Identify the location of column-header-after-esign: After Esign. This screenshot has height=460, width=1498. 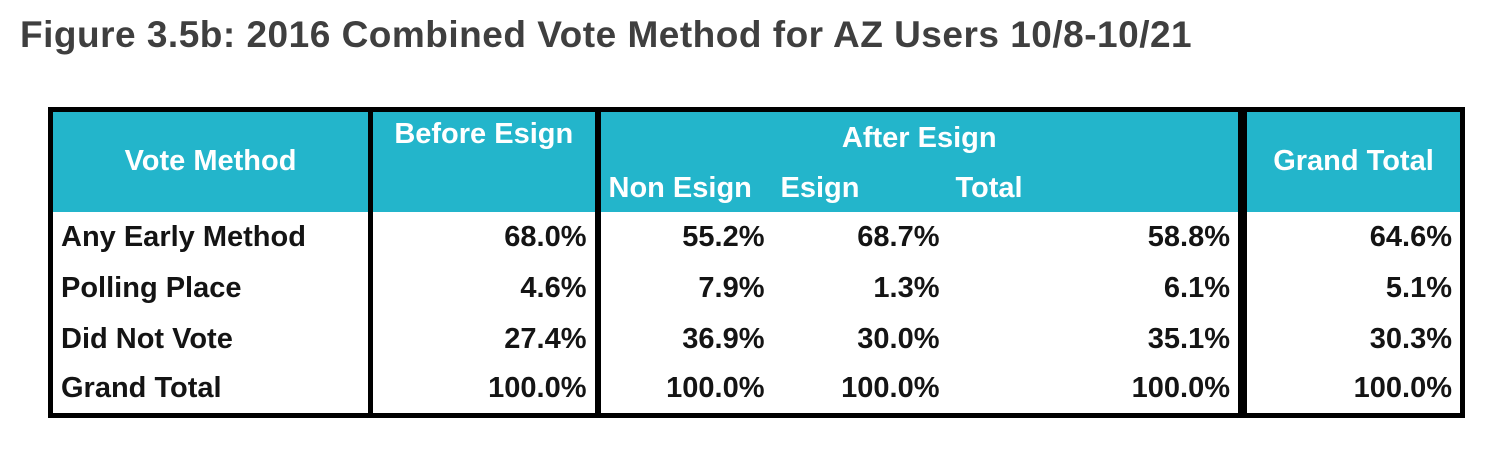
(922, 137).